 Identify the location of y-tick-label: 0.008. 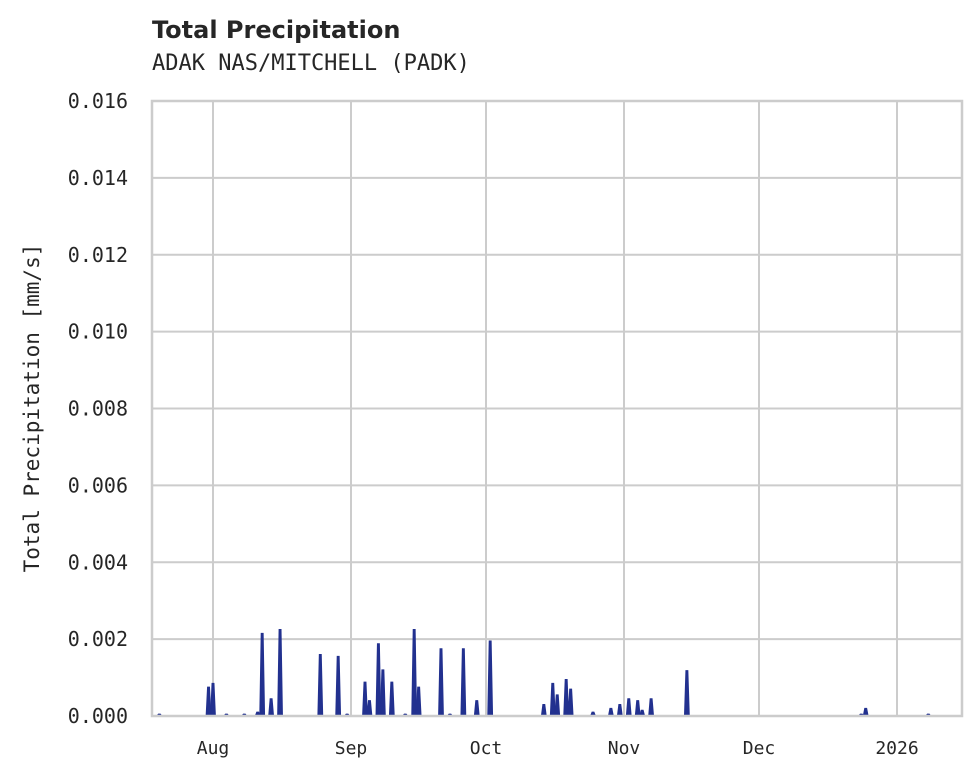
(98, 409).